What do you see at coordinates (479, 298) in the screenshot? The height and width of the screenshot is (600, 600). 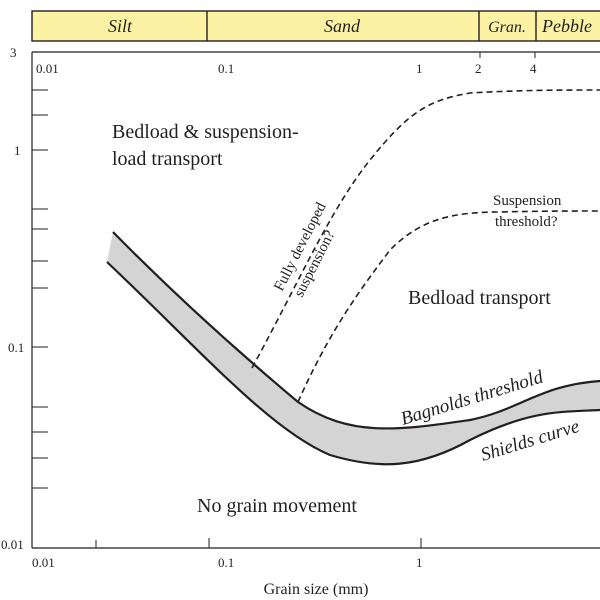 I see `region-label-bedload: Bedload transport` at bounding box center [479, 298].